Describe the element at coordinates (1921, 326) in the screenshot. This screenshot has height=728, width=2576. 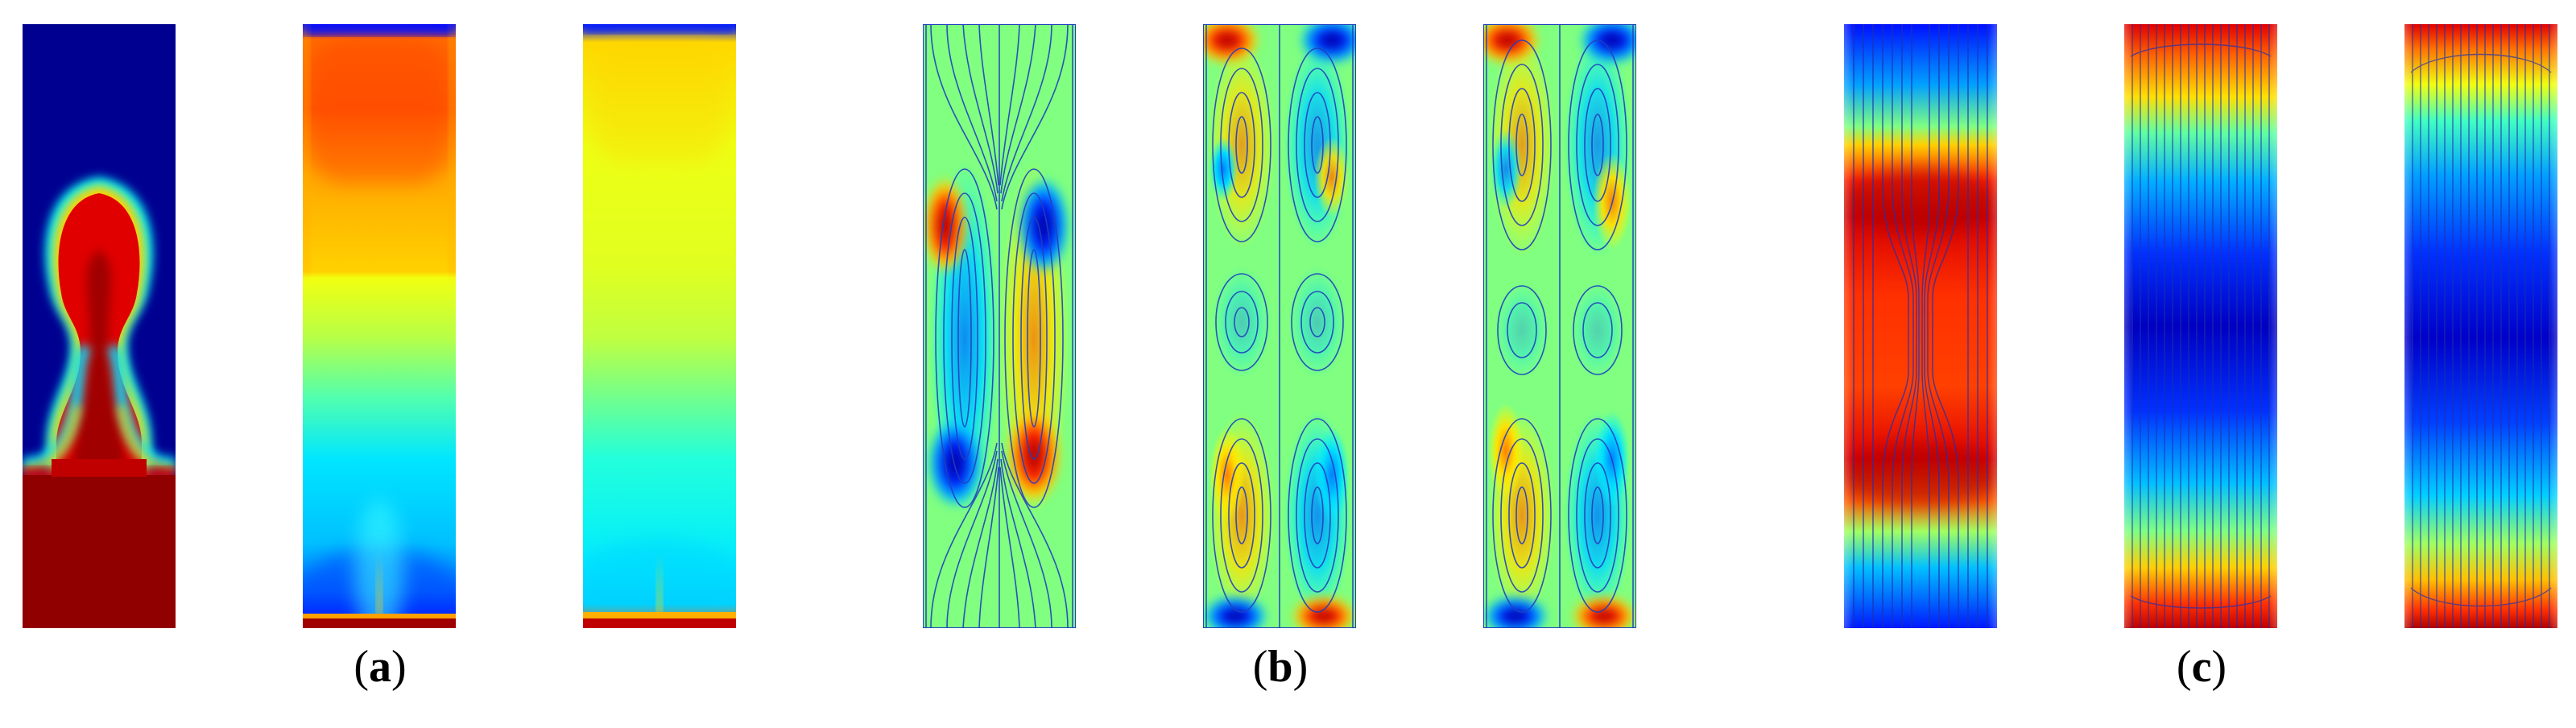
I see `panel-c1` at that location.